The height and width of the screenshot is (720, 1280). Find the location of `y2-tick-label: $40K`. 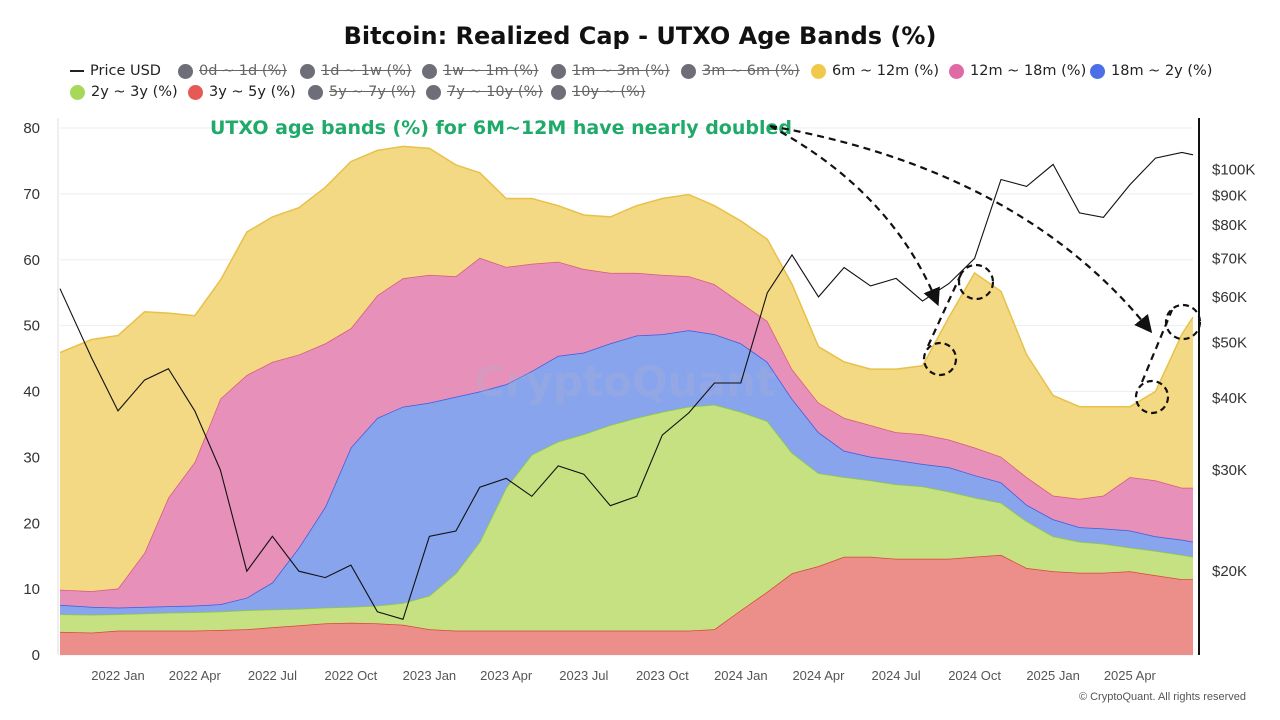

y2-tick-label: $40K is located at coordinates (1229, 398).